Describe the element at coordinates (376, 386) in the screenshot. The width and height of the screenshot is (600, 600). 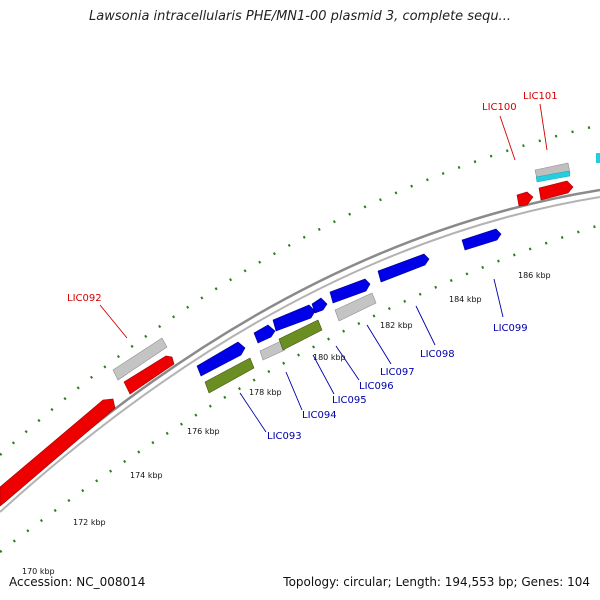
I see `gene-label-lic096: LIC096` at that location.